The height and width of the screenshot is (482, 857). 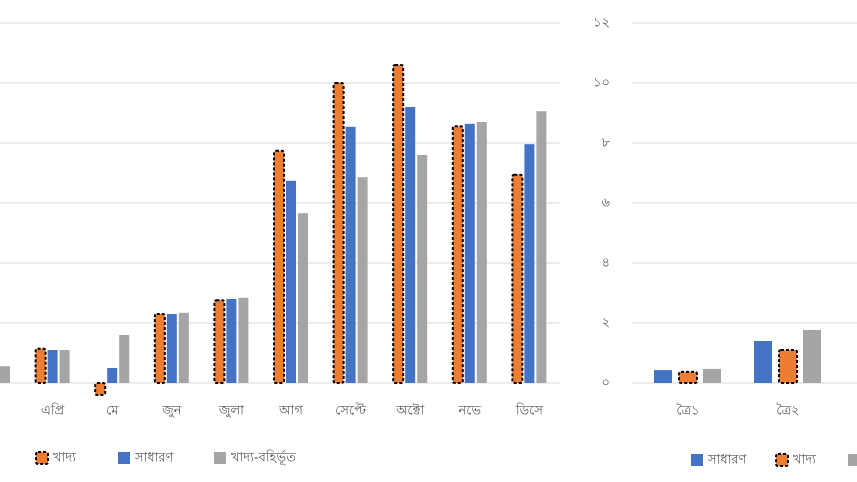 I want to click on x-tick-label: আগ, so click(x=290, y=411).